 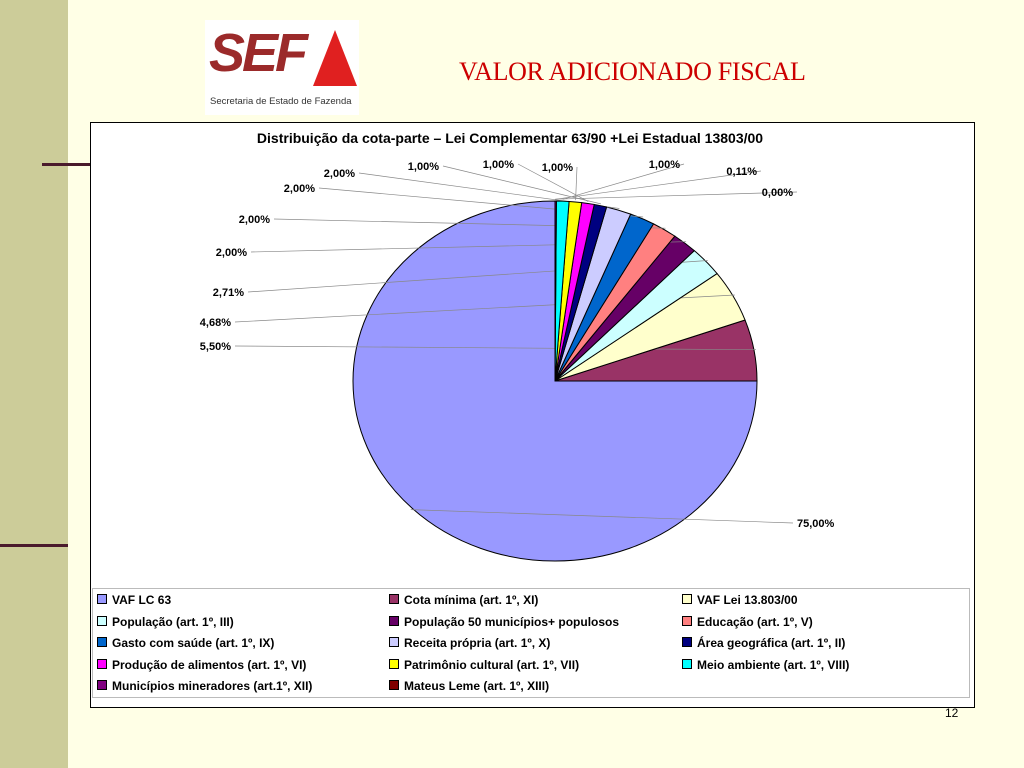 What do you see at coordinates (816, 524) in the screenshot?
I see `data-label: 75,00%` at bounding box center [816, 524].